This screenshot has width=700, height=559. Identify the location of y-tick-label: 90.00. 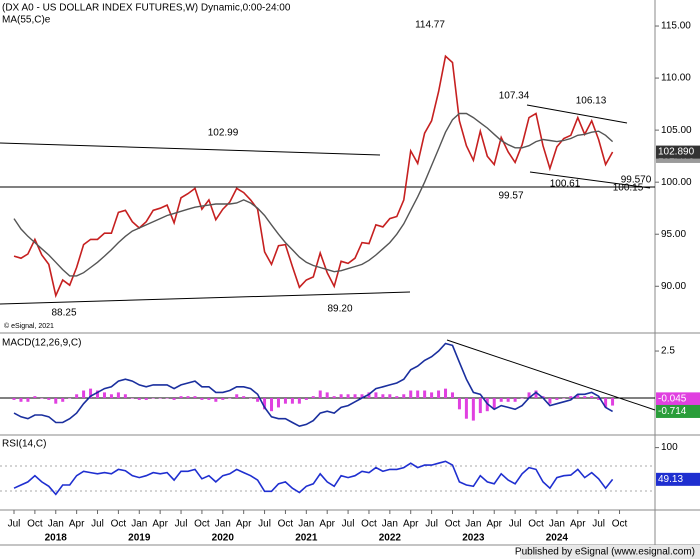
(673, 286).